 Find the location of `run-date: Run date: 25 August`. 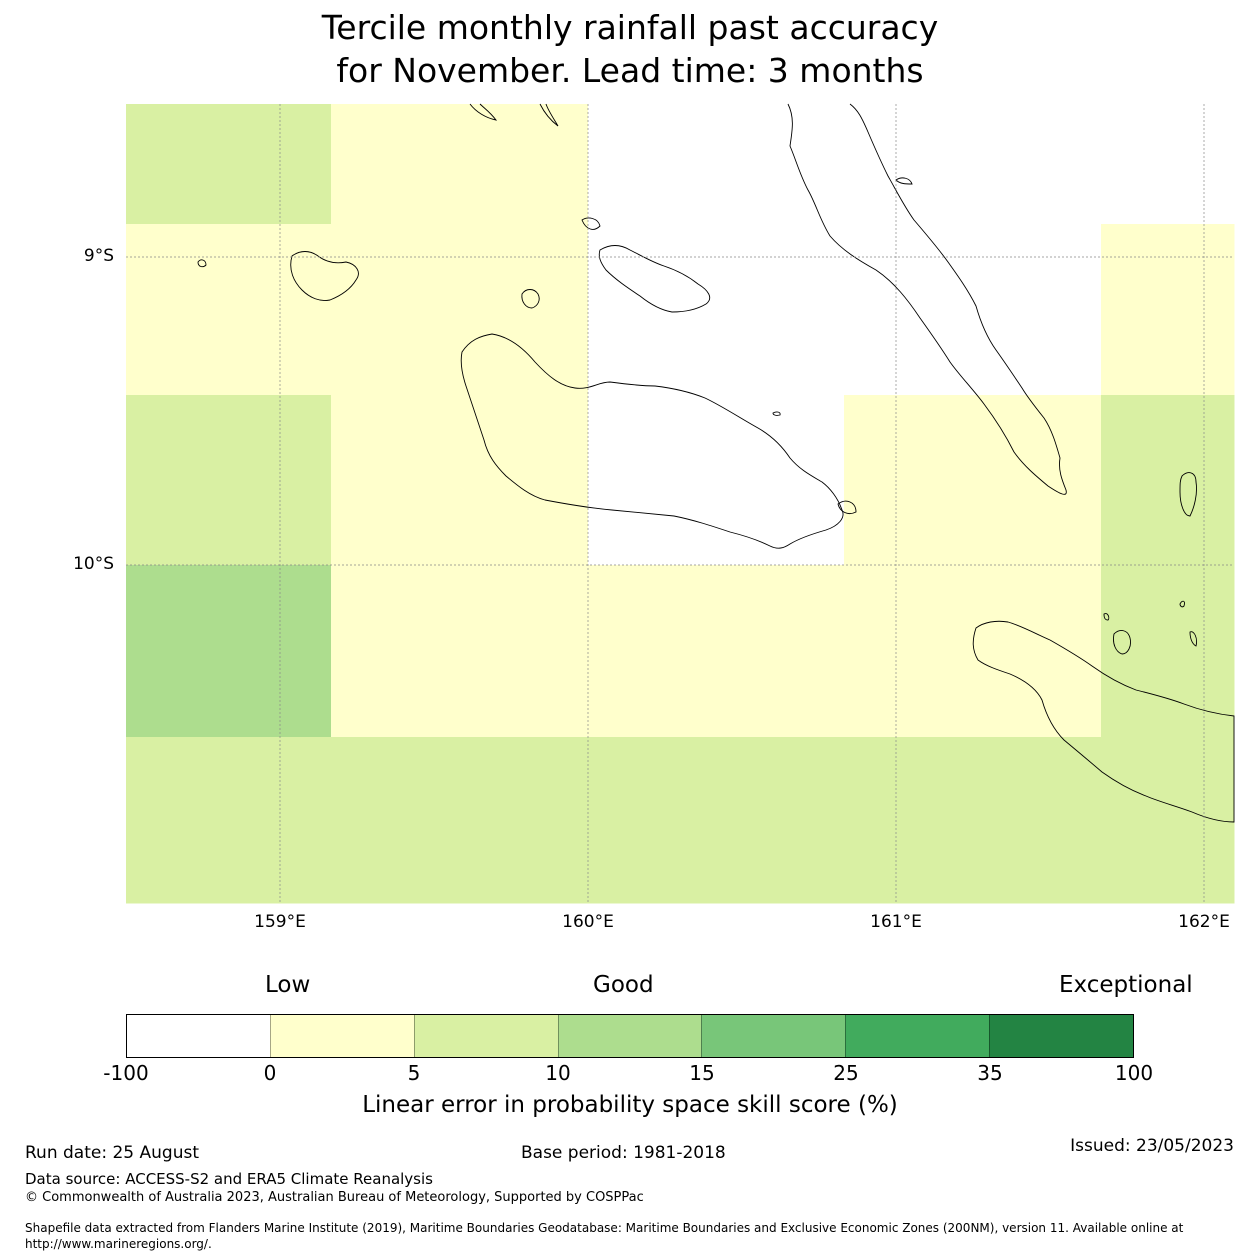

run-date: Run date: 25 August is located at coordinates (112, 1153).